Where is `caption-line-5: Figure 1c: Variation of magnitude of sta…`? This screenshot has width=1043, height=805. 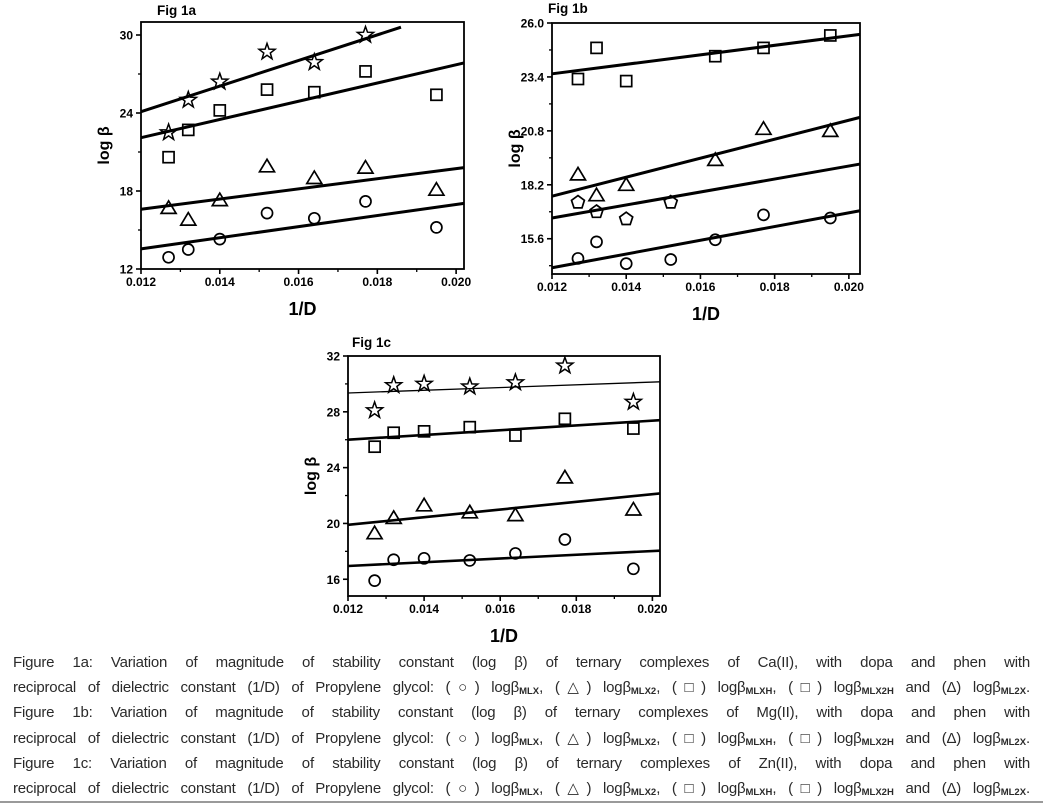
caption-line-5: Figure 1c: Variation of magnitude of sta… is located at coordinates (521, 763).